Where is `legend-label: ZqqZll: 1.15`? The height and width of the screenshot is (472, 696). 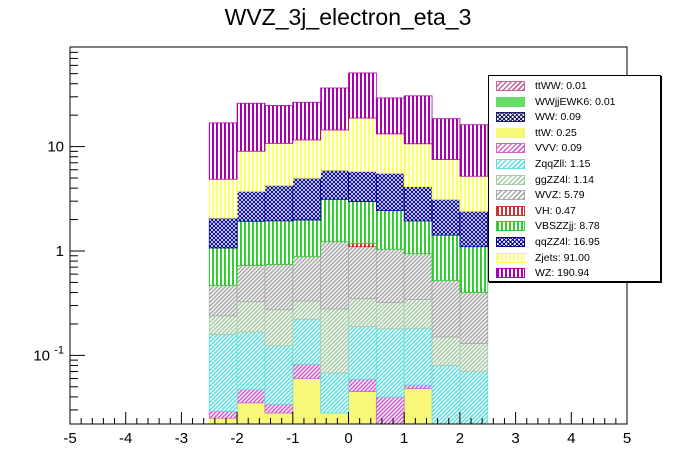
legend-label: ZqqZll: 1.15 is located at coordinates (563, 164).